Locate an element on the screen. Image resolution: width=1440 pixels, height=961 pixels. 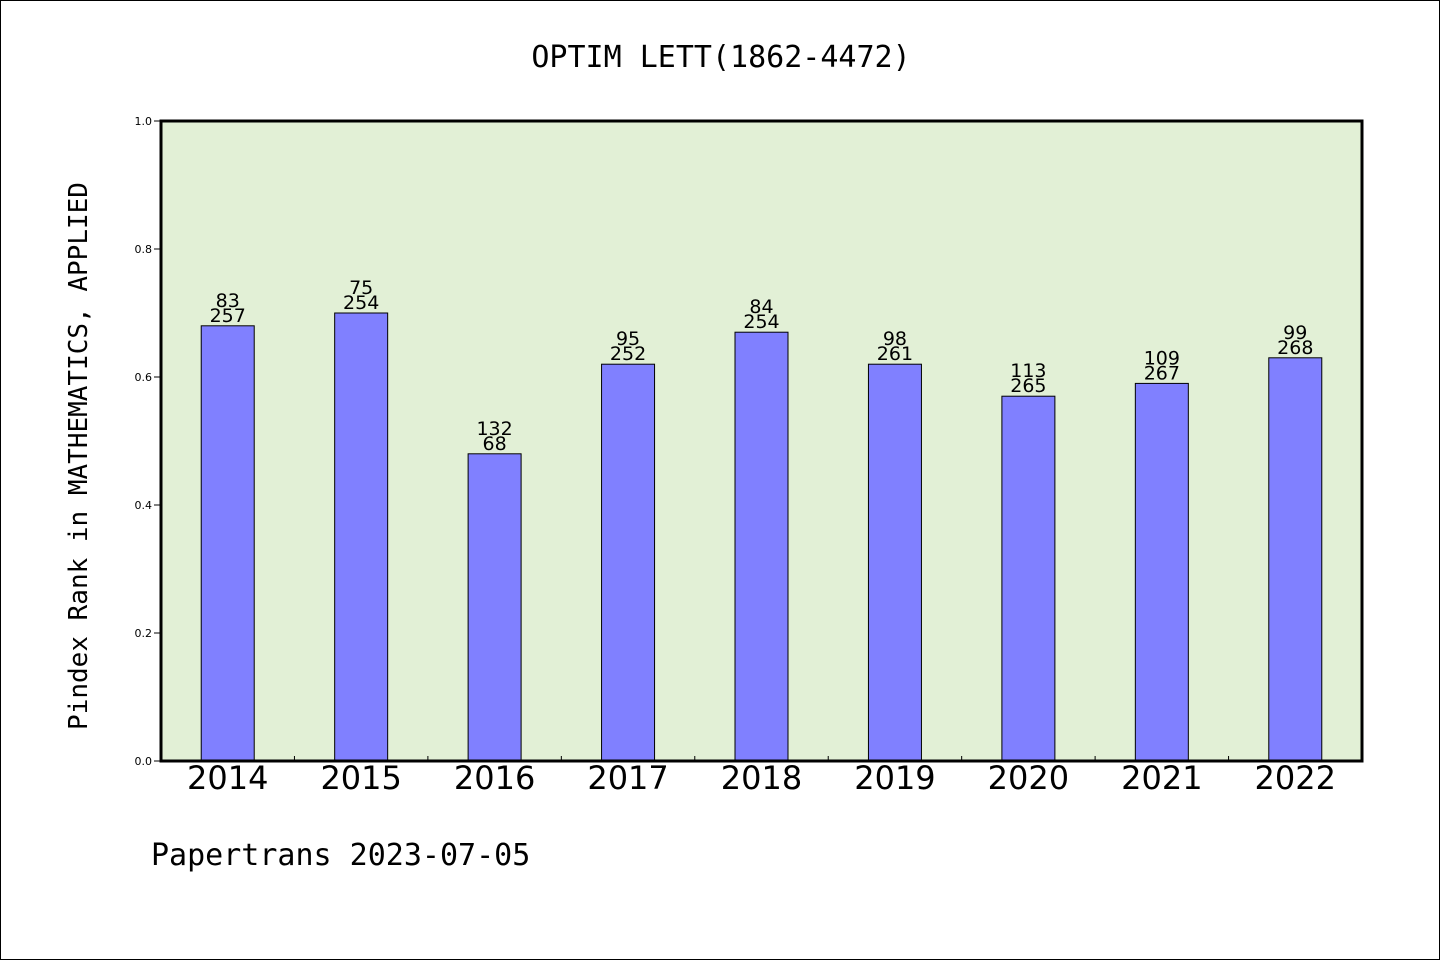
bar-2018 is located at coordinates (761, 546).